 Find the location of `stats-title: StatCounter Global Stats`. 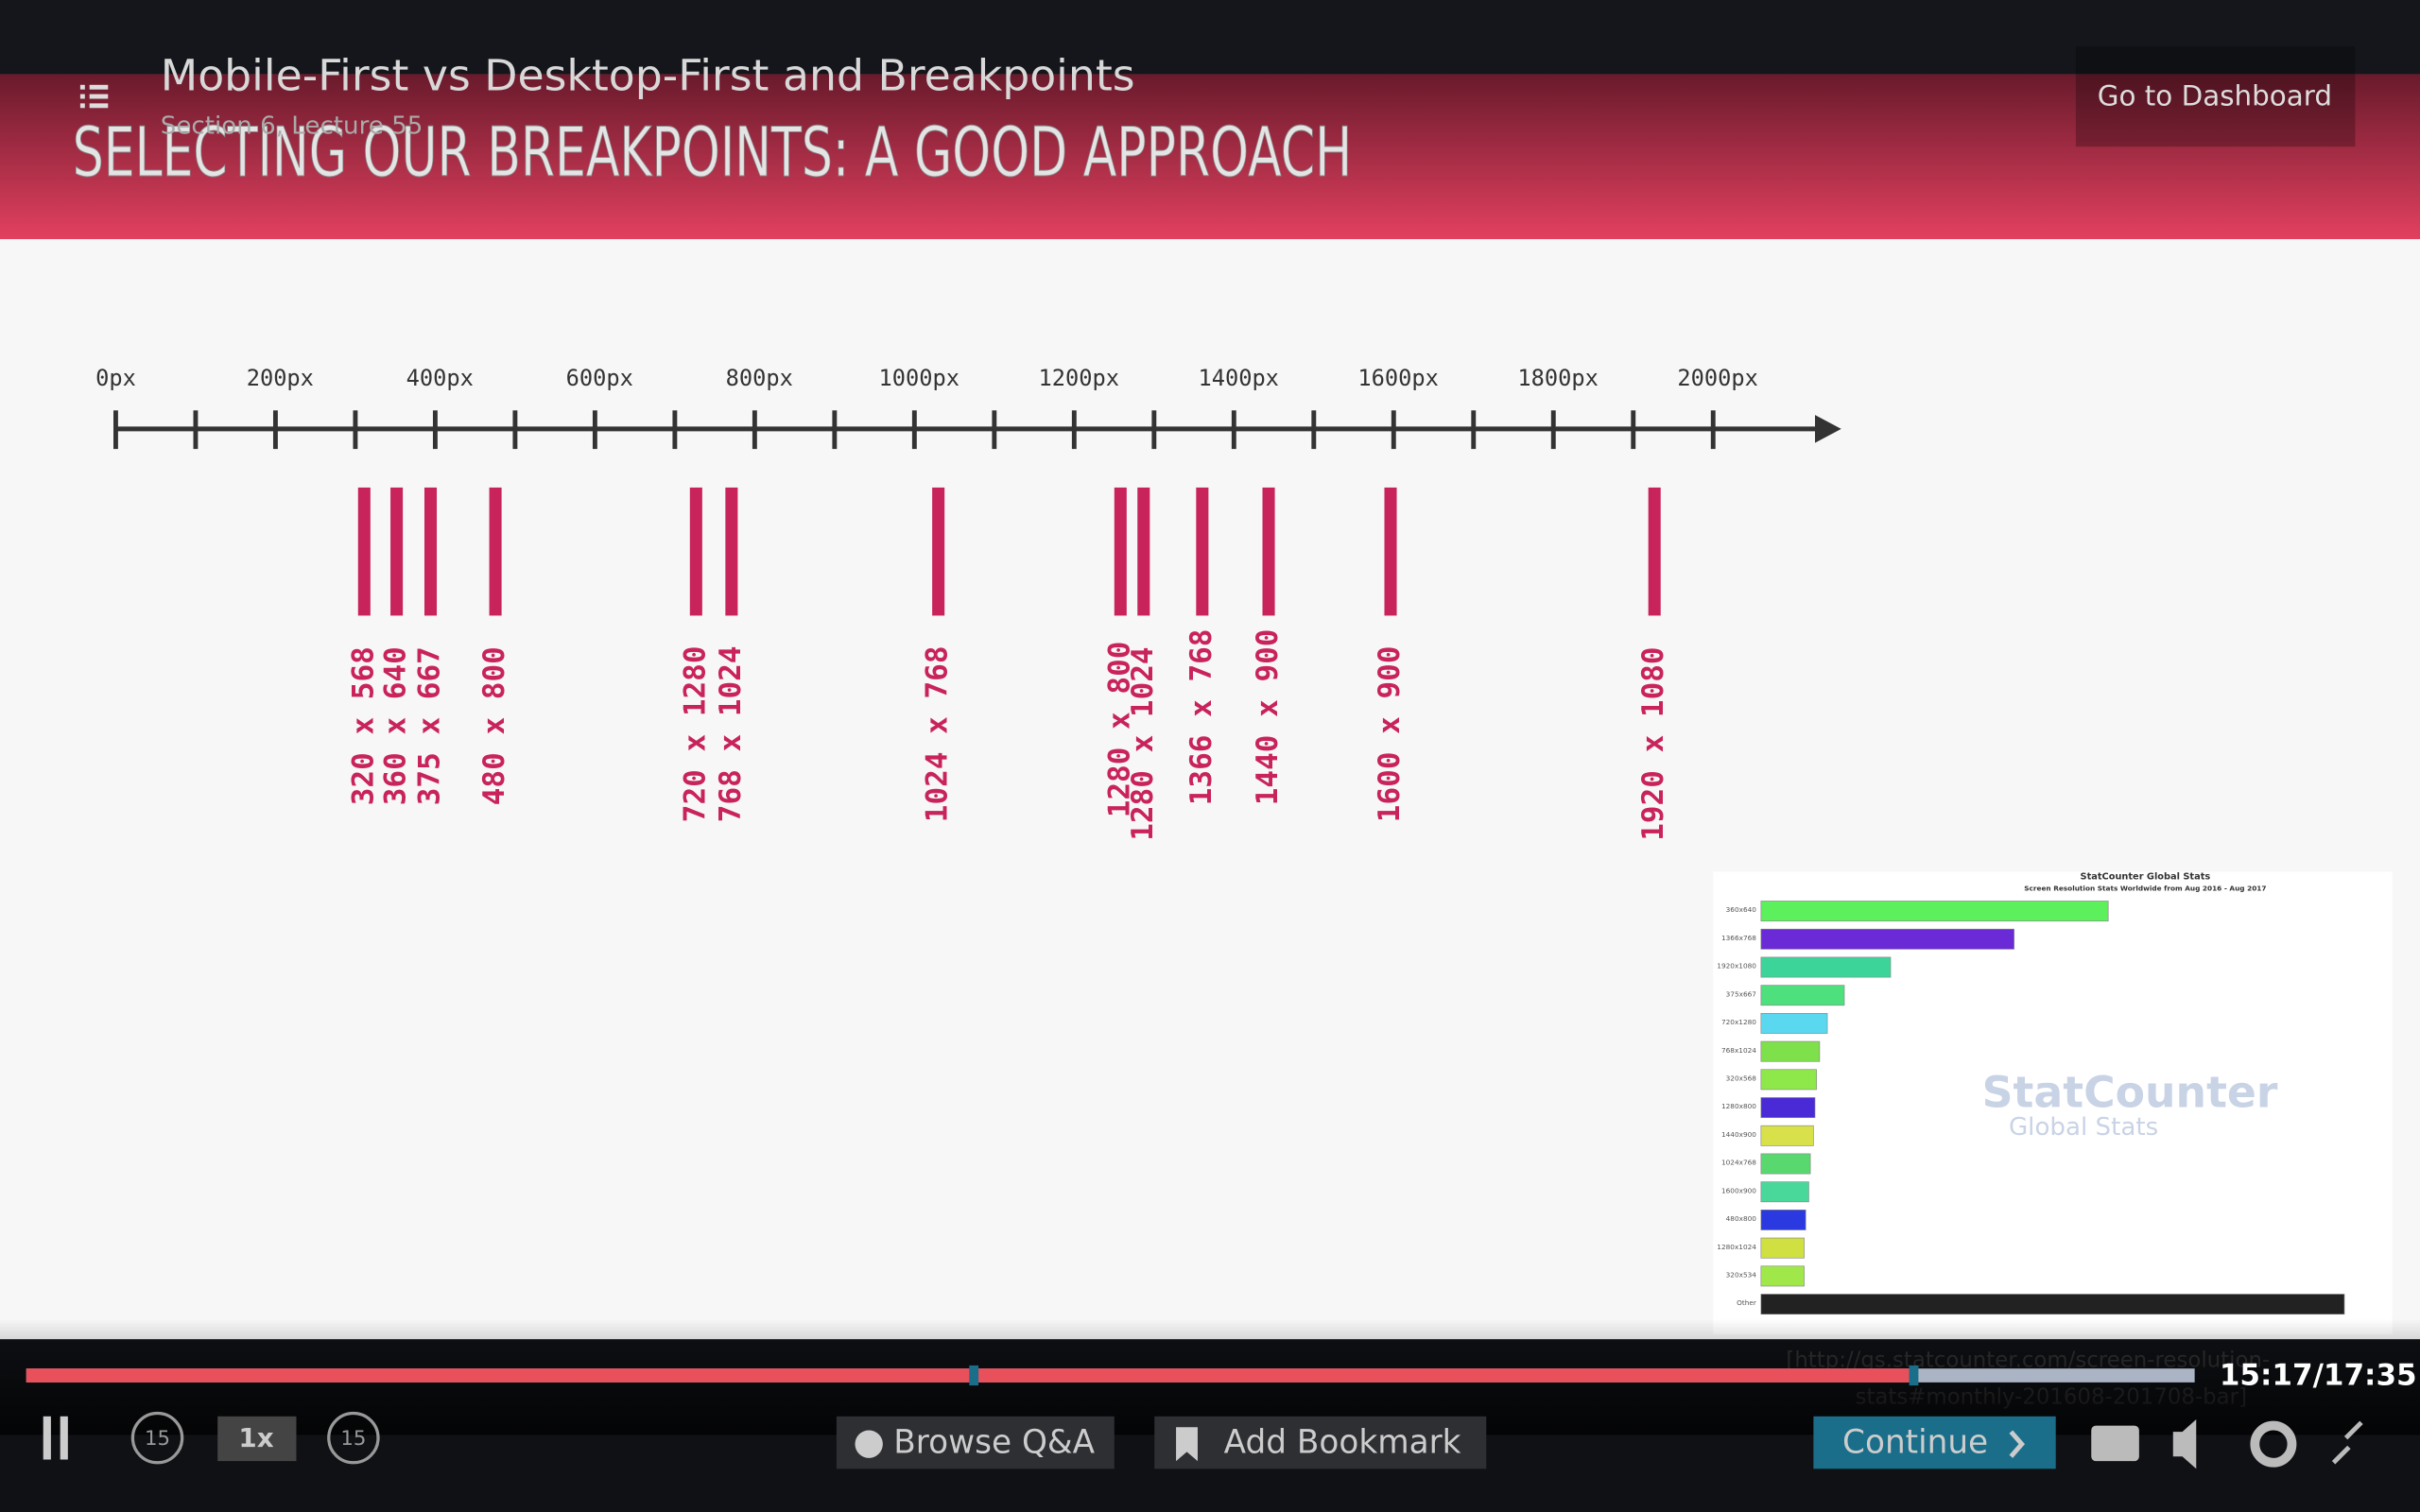

stats-title: StatCounter Global Stats is located at coordinates (2146, 876).